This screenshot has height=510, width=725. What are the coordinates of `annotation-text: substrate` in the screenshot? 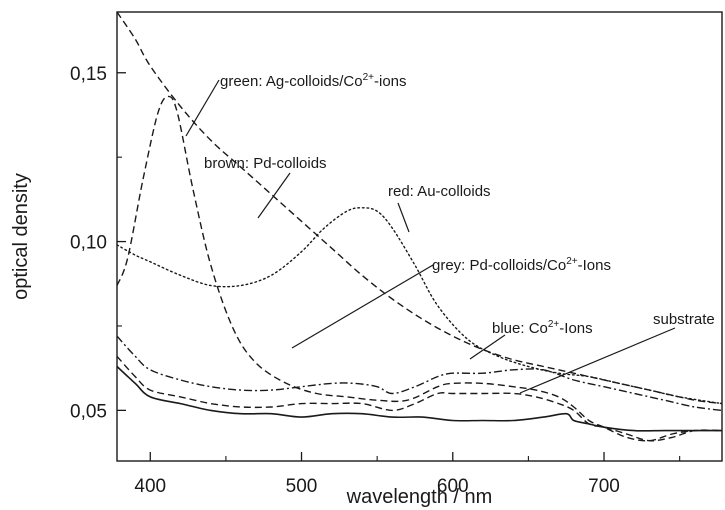 It's located at (684, 319).